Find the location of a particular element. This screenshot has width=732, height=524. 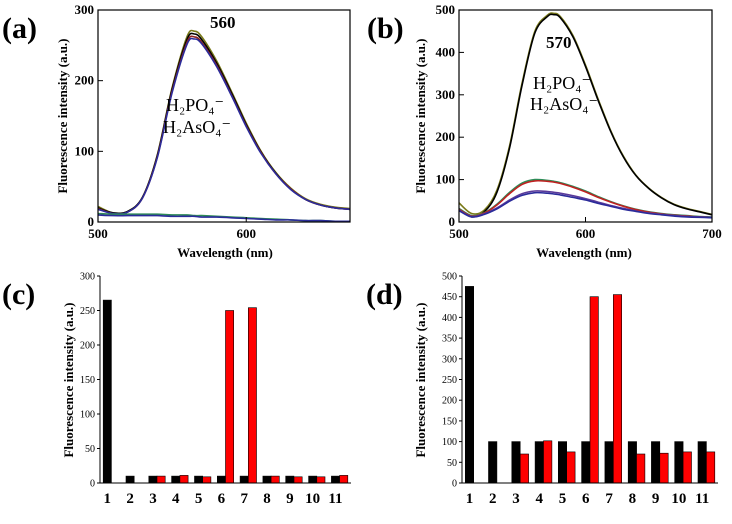

panel-d-category-label: 5 is located at coordinates (563, 499).